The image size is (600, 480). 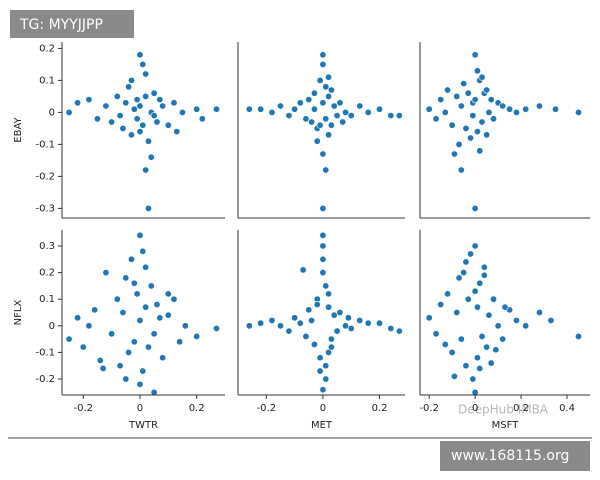 What do you see at coordinates (323, 408) in the screenshot?
I see `x-tick-label: 0` at bounding box center [323, 408].